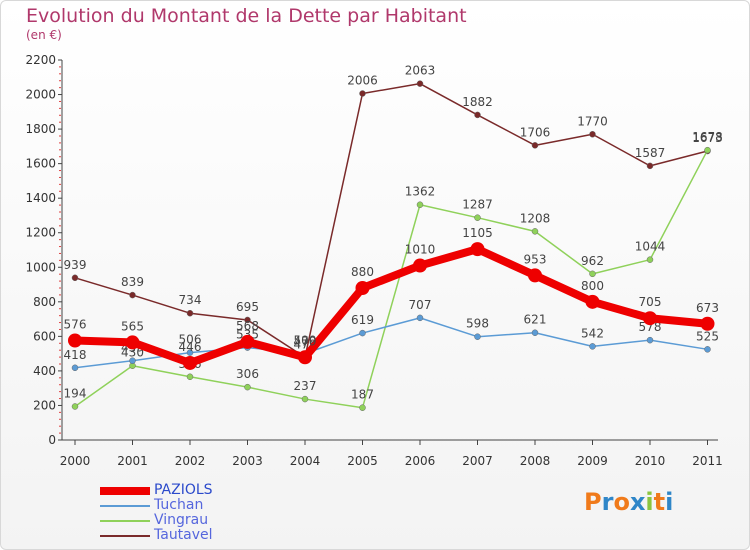 Image resolution: width=750 pixels, height=550 pixels. What do you see at coordinates (362, 395) in the screenshot?
I see `data-label: 187` at bounding box center [362, 395].